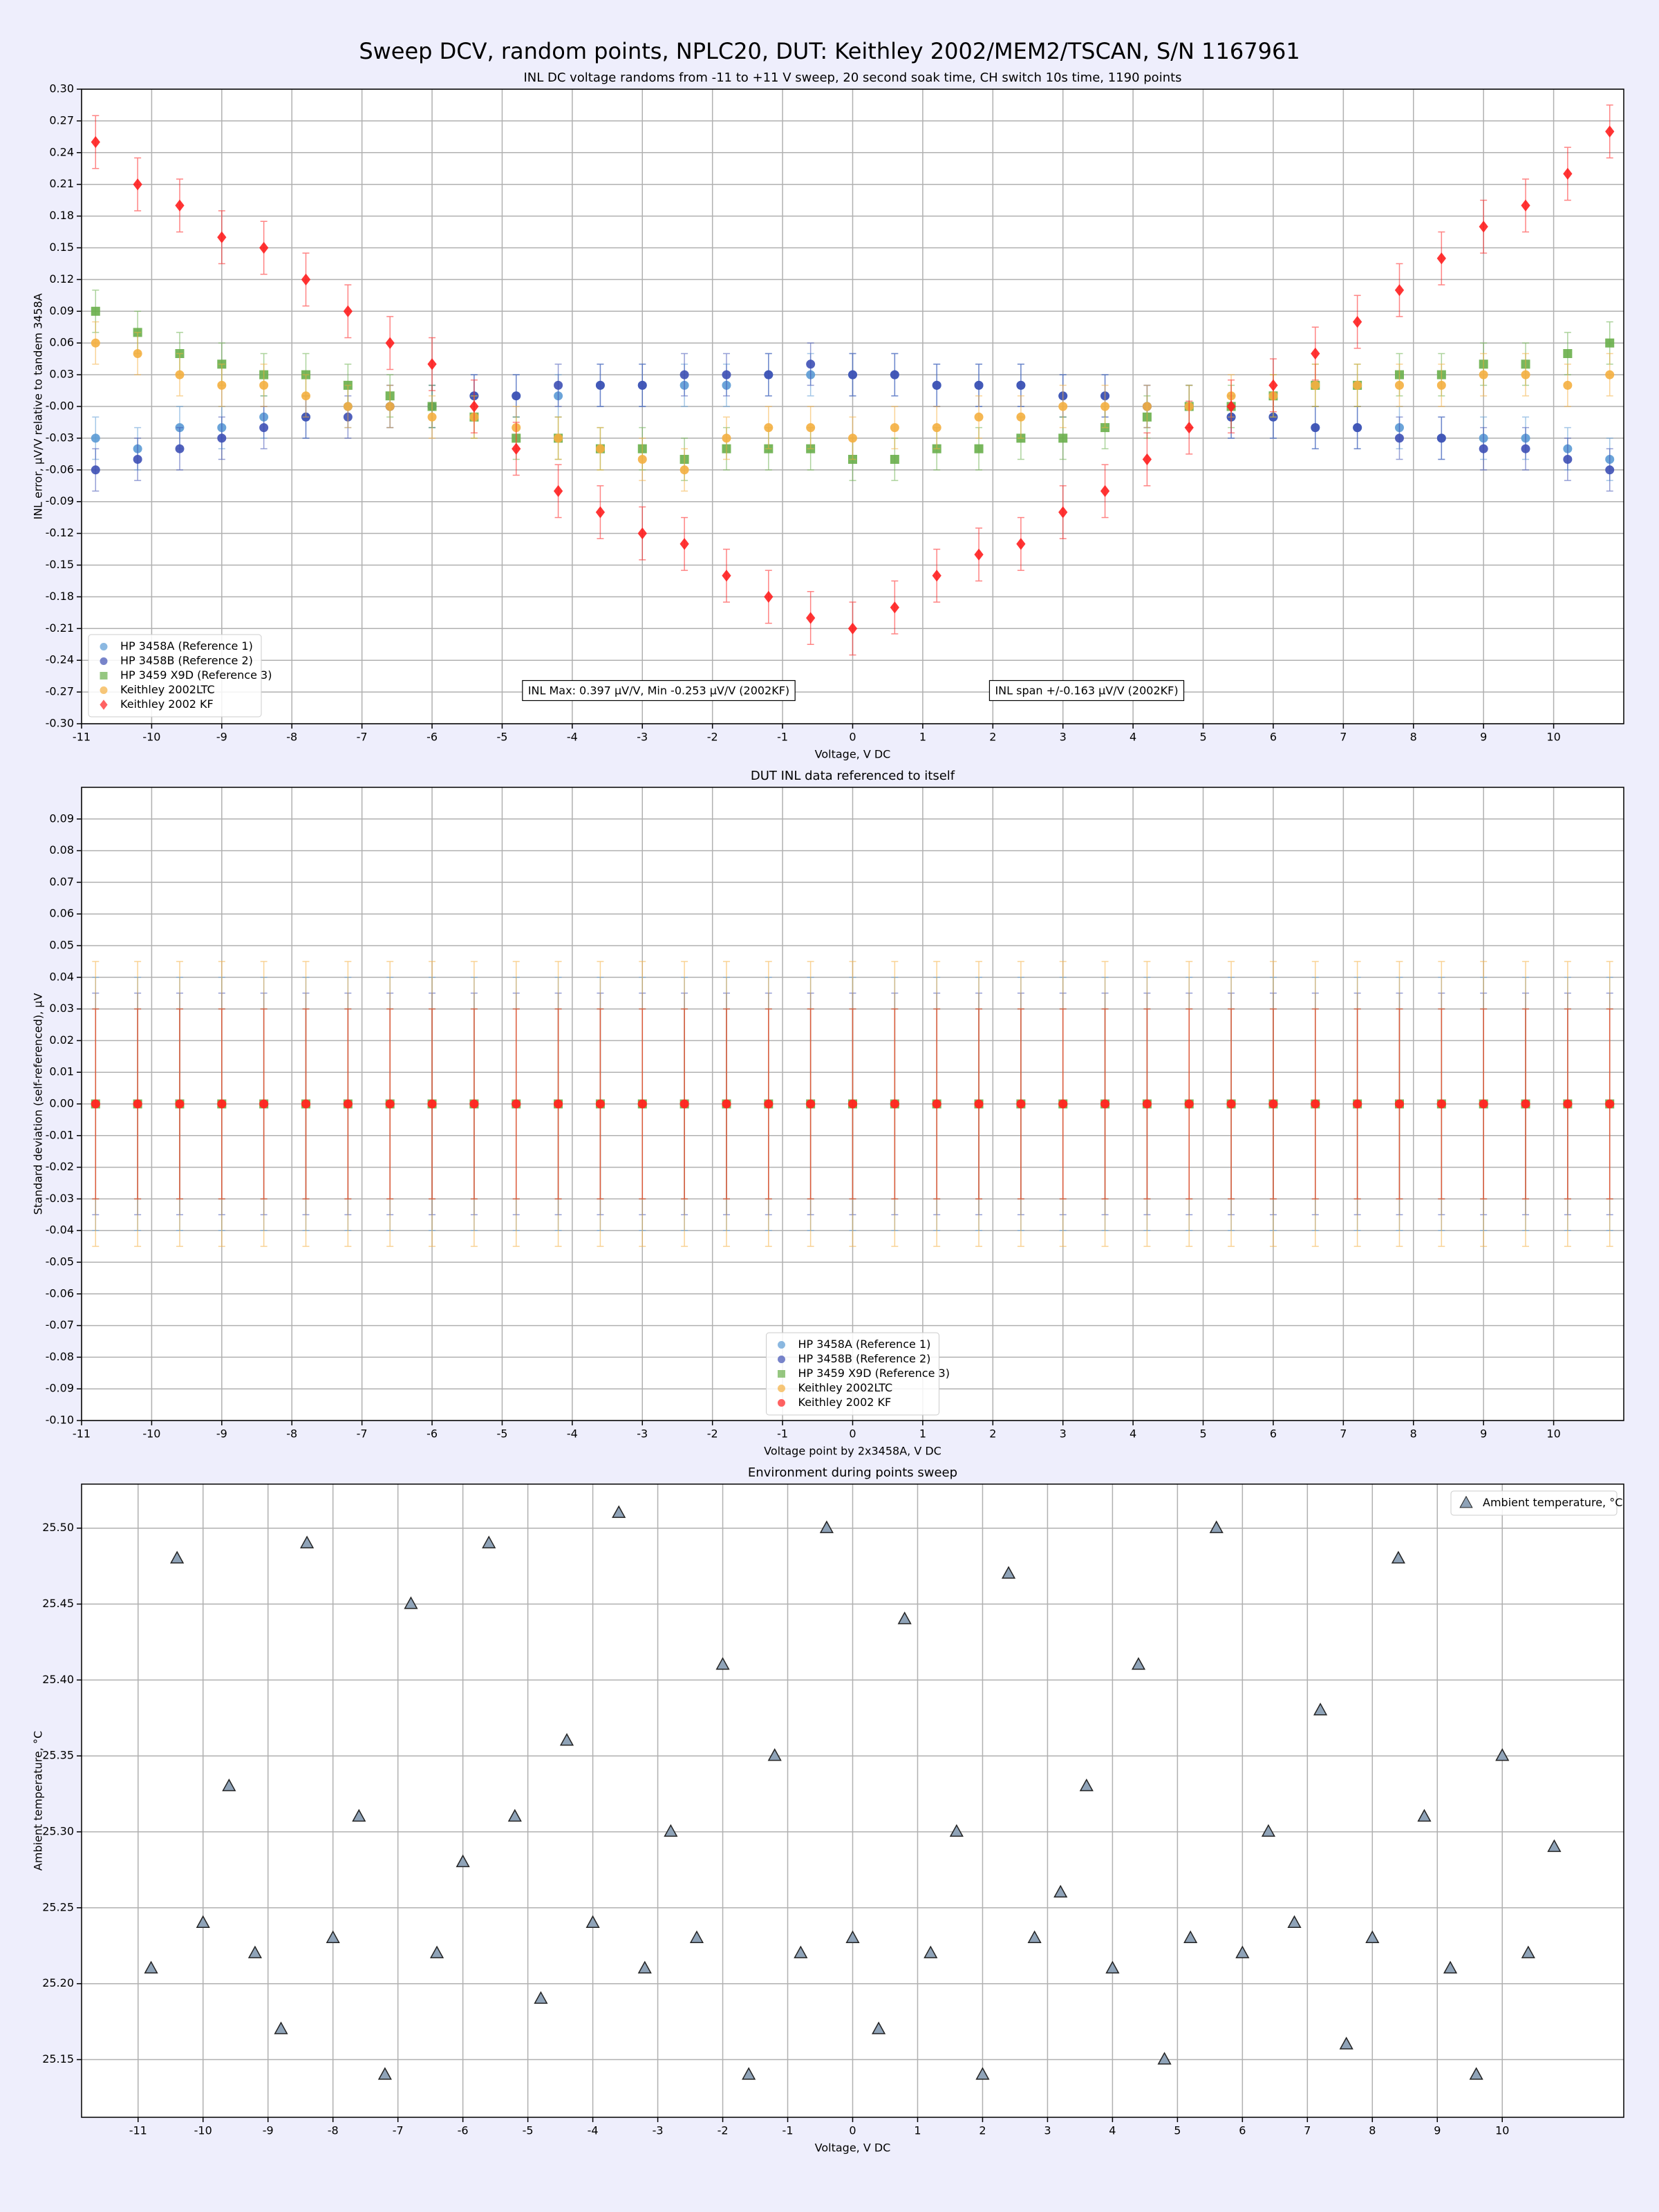 The image size is (1659, 2212). What do you see at coordinates (333, 2130) in the screenshot?
I see `x-tick-label: -8` at bounding box center [333, 2130].